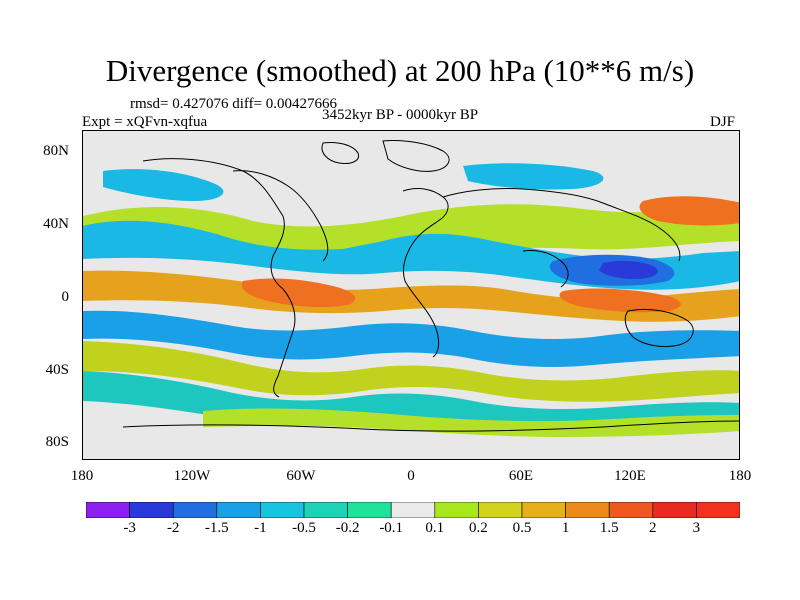 This screenshot has width=800, height=600. What do you see at coordinates (630, 476) in the screenshot?
I see `lon-label-120e: 120E` at bounding box center [630, 476].